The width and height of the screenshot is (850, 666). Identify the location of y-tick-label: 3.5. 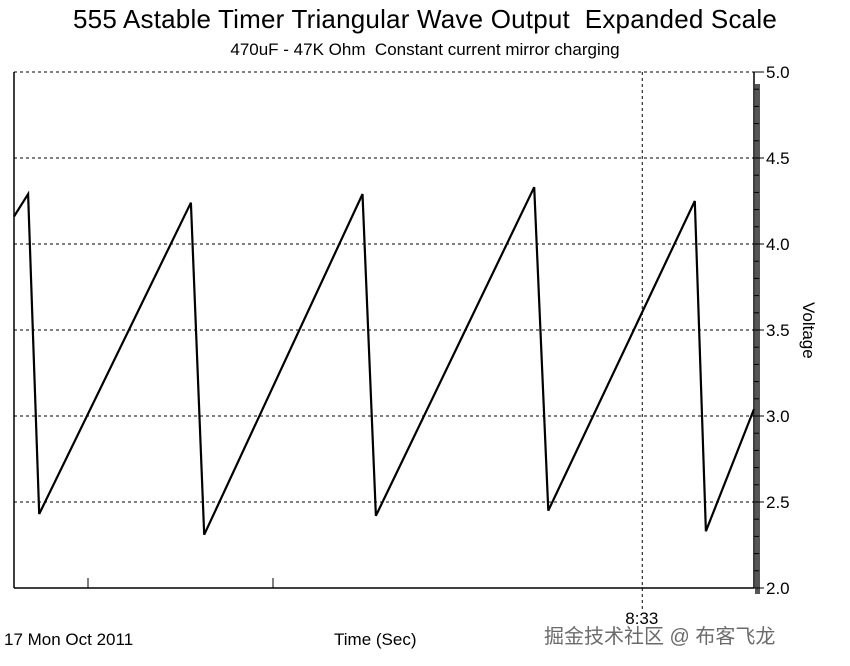
(778, 330).